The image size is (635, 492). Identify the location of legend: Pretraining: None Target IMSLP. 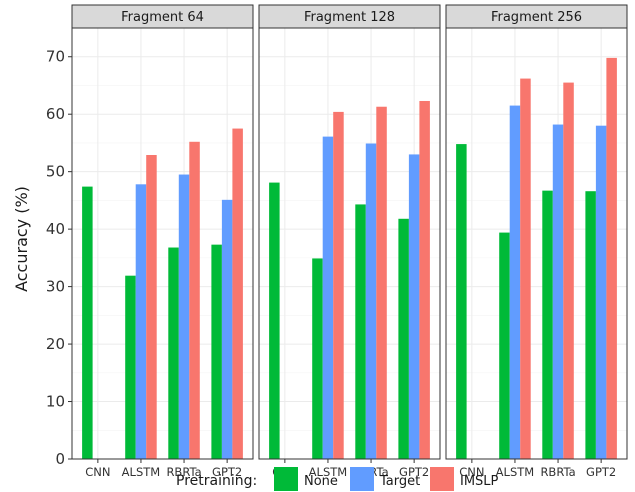
(337, 479).